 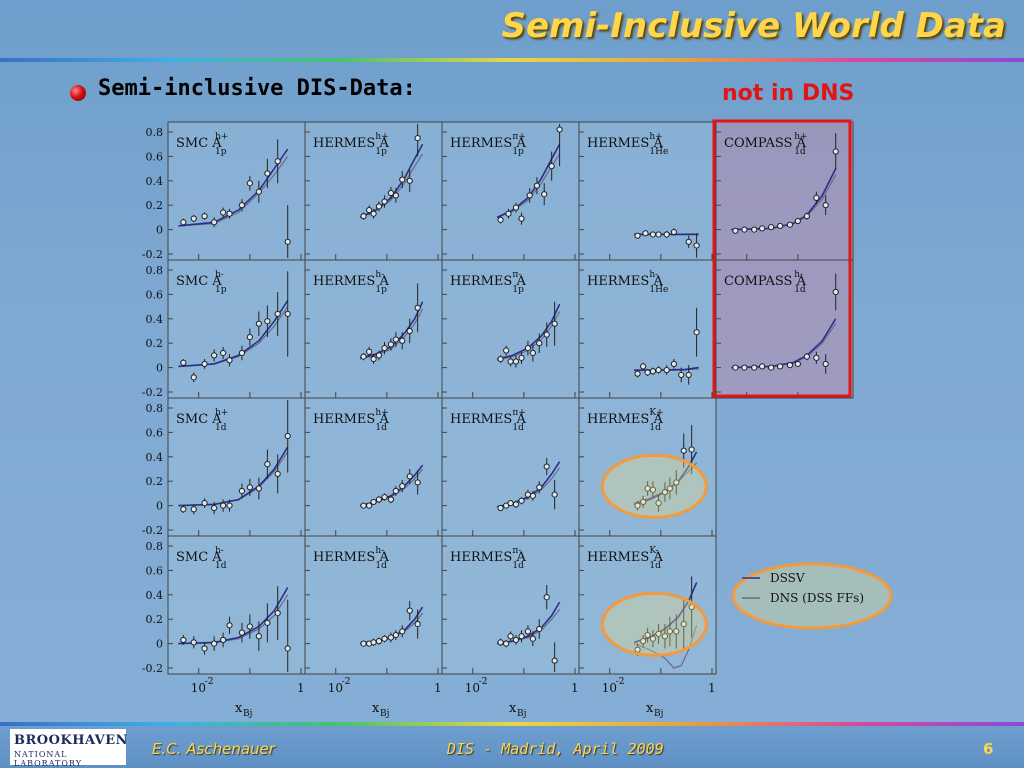 What do you see at coordinates (155, 481) in the screenshot?
I see `y-tick-label: 0.2` at bounding box center [155, 481].